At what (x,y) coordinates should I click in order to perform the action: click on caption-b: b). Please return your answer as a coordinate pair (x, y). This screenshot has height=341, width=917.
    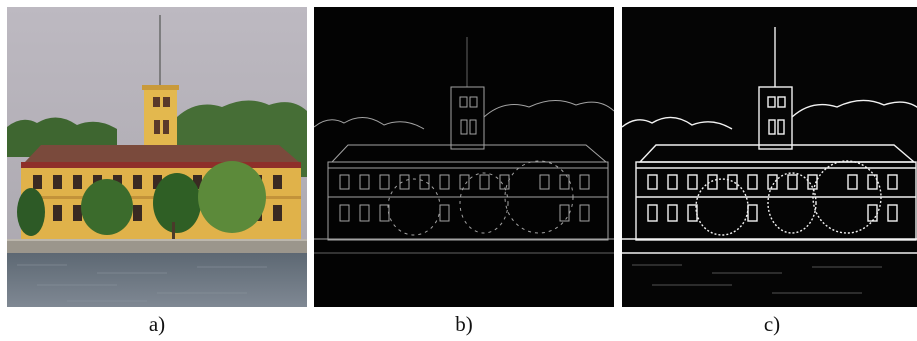
    Looking at the image, I should click on (464, 324).